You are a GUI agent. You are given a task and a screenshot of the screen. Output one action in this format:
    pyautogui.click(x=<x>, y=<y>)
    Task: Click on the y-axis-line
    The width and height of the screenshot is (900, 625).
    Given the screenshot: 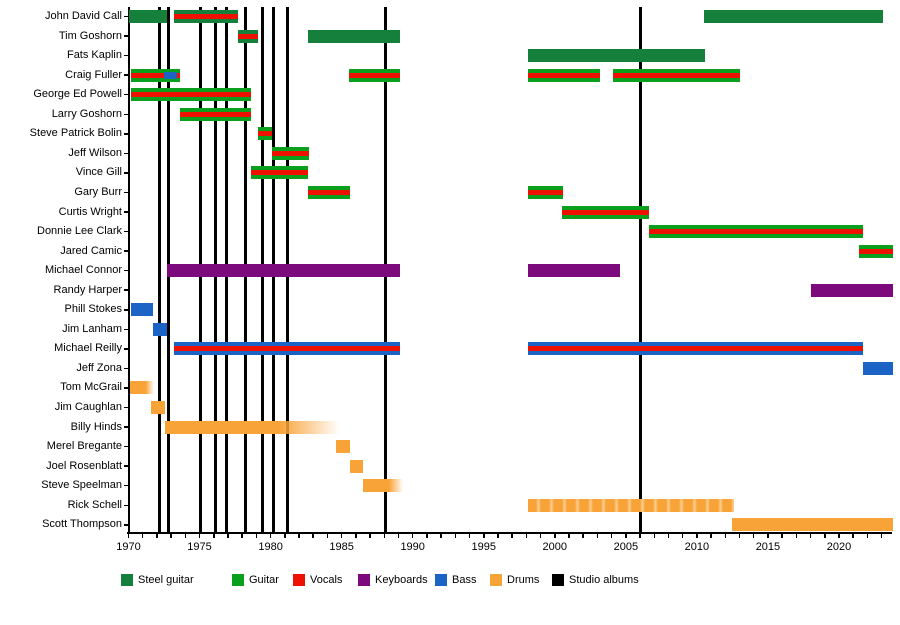 What is the action you would take?
    pyautogui.click(x=129, y=270)
    